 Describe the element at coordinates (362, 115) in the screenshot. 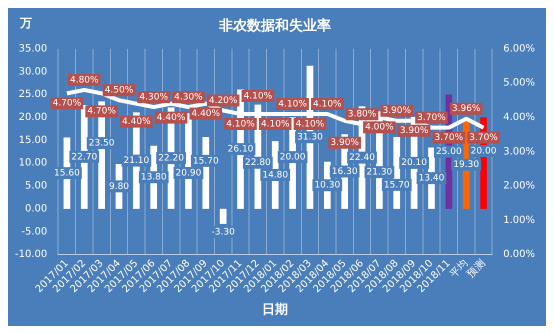

I see `data-label: 3.80%` at that location.